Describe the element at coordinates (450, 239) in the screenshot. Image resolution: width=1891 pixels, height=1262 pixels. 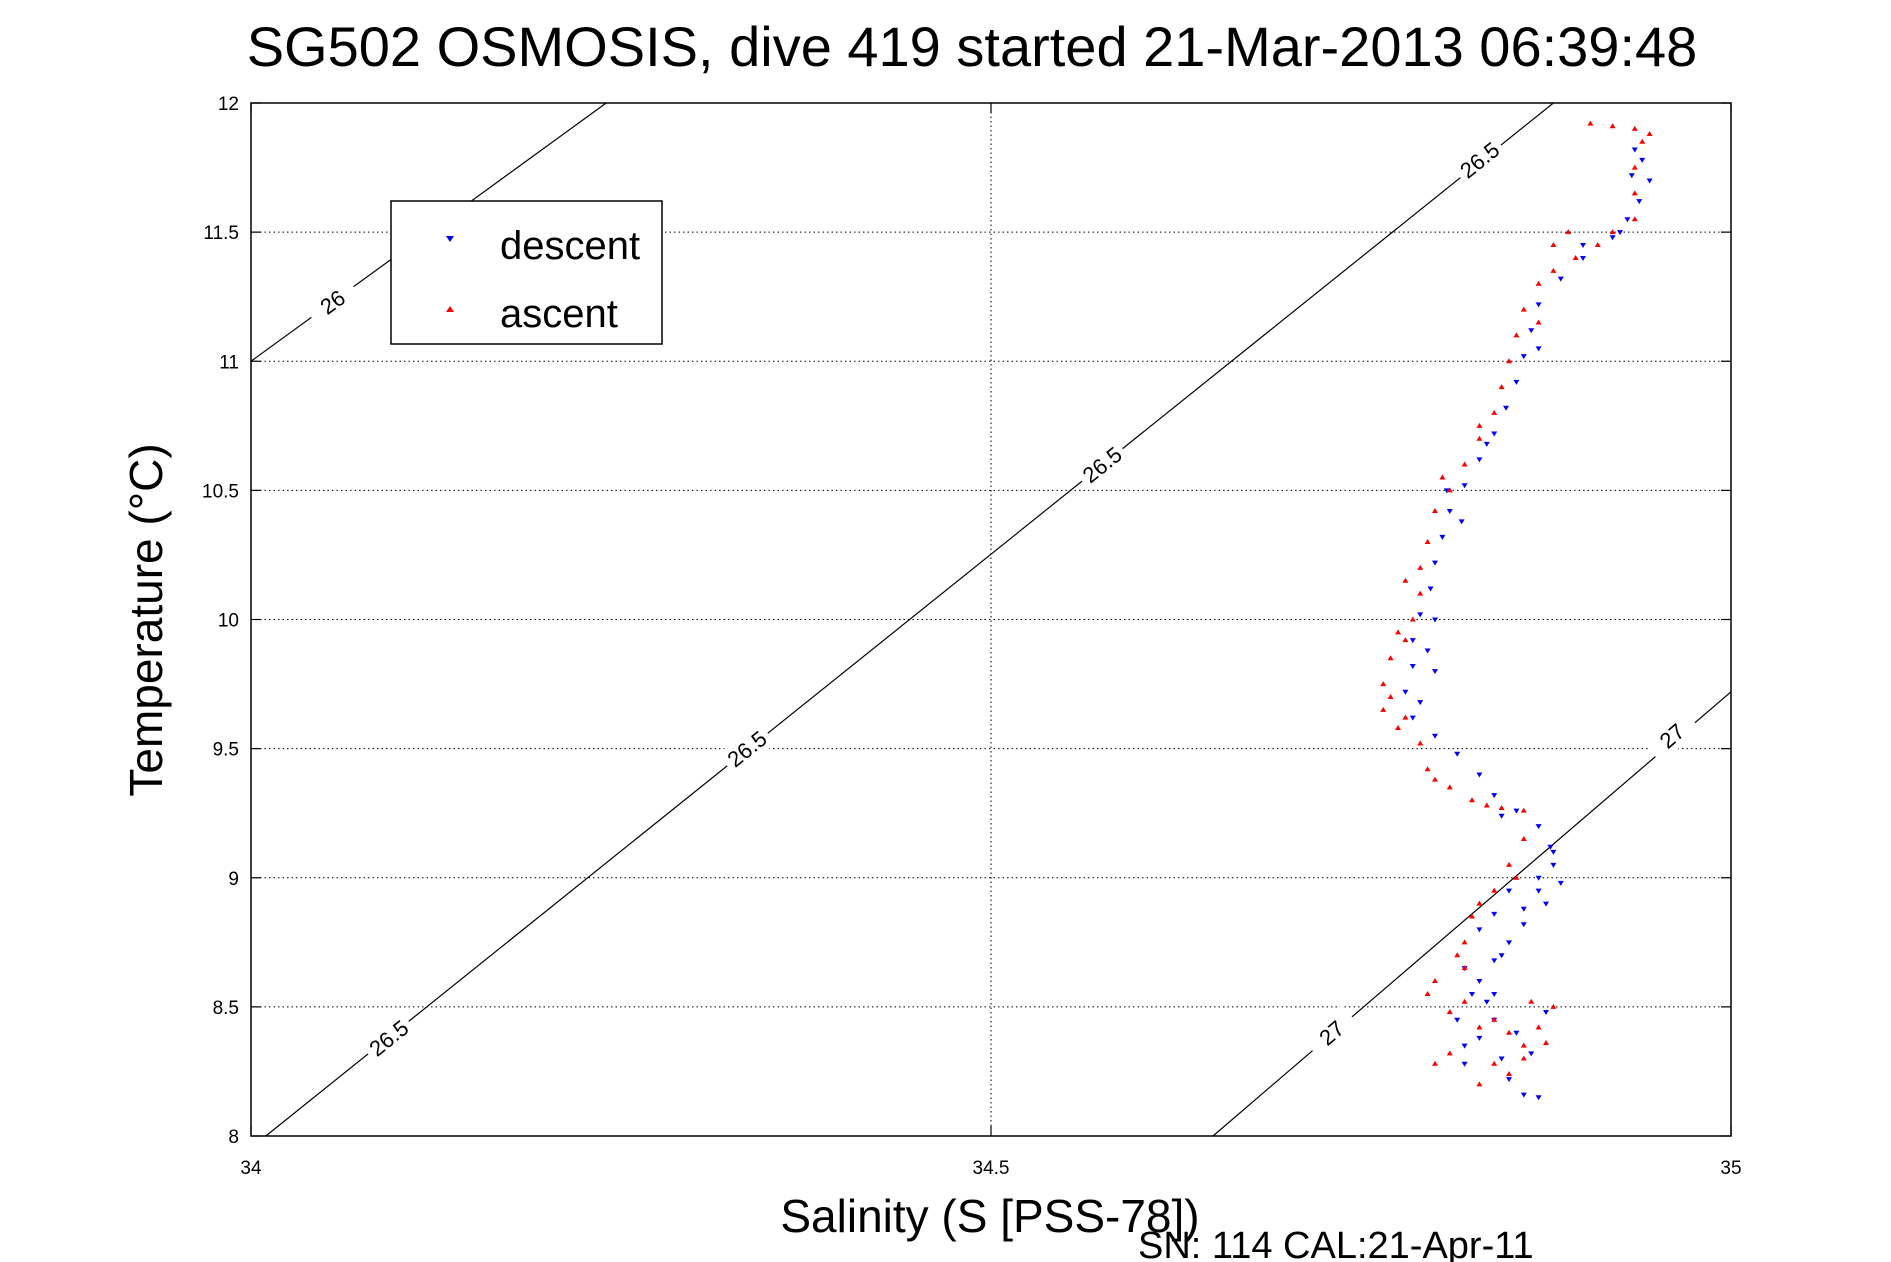
I see `legend-descent-marker` at that location.